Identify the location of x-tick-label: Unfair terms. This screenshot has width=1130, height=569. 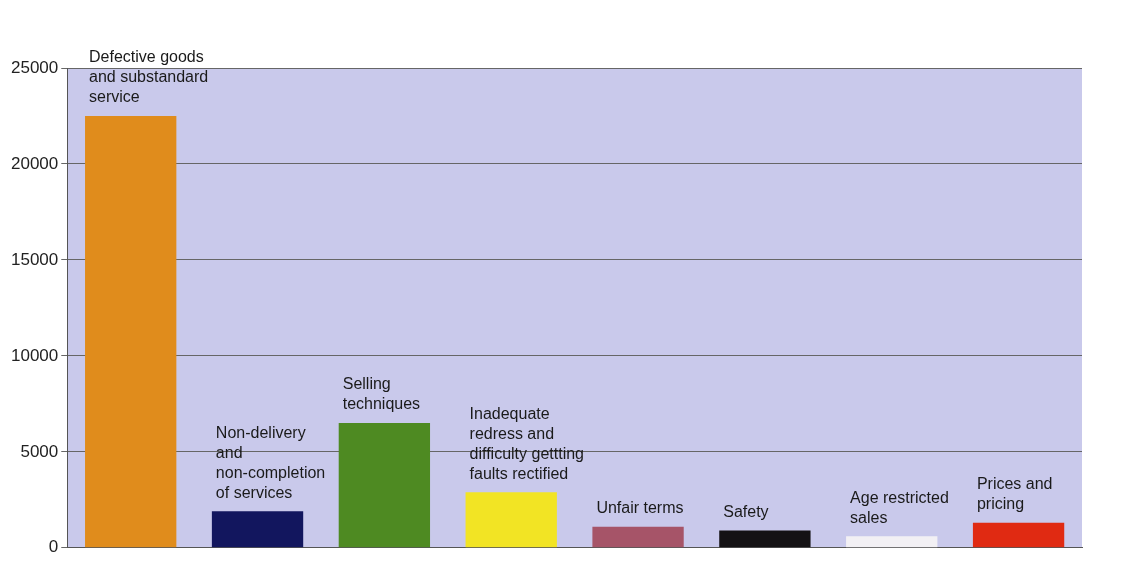
(640, 508).